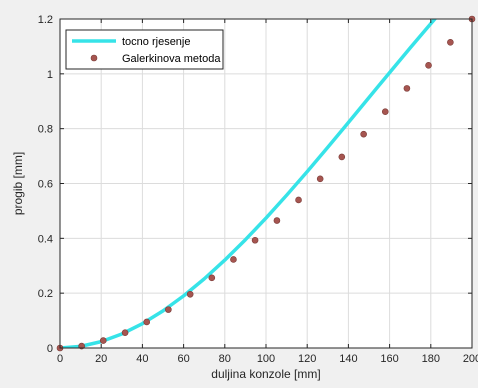 This screenshot has width=478, height=388. Describe the element at coordinates (45, 130) in the screenshot. I see `y-tick-label: 0.8` at that location.